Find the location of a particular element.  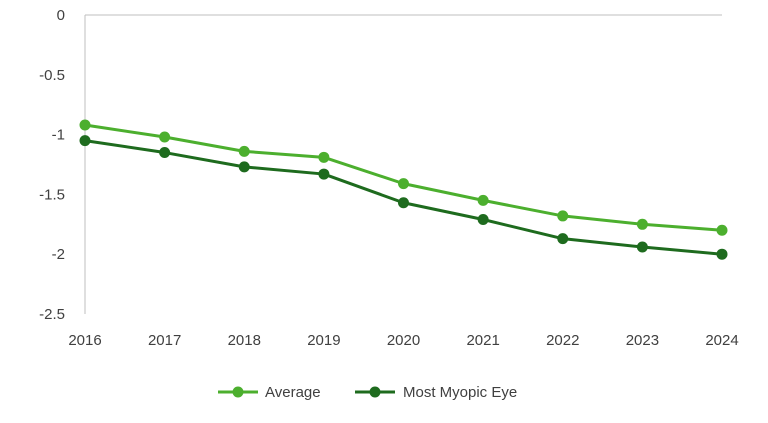

x-axis-ticks: 2016 2017 2018 2019 2020 2021 2022 2023 2024 is located at coordinates (403, 340).